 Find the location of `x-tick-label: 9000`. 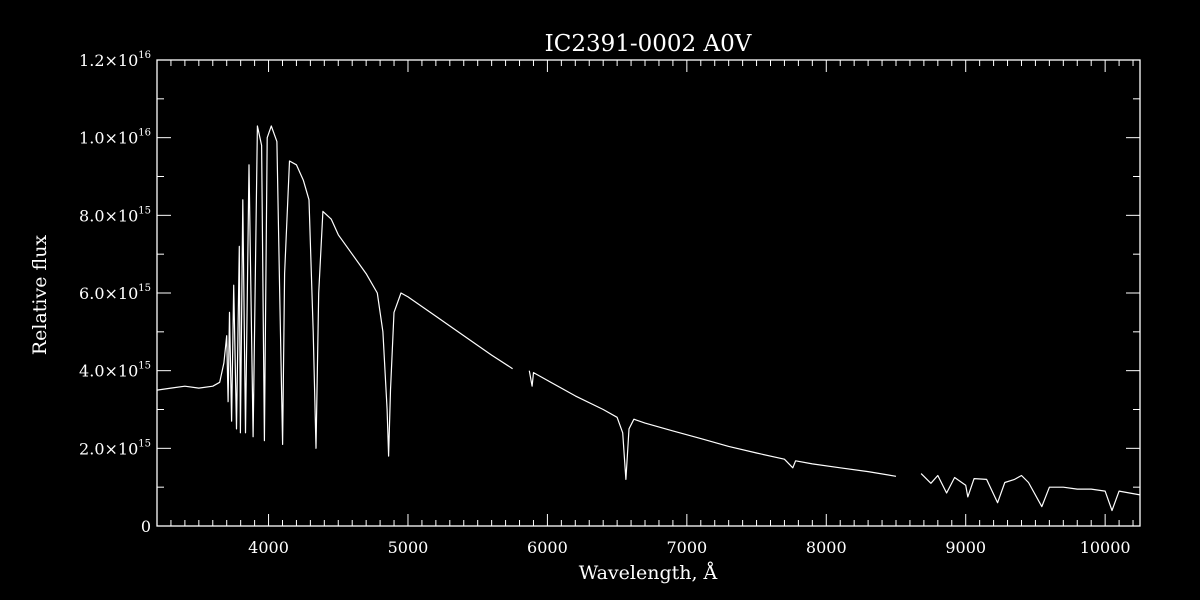

x-tick-label: 9000 is located at coordinates (965, 547).